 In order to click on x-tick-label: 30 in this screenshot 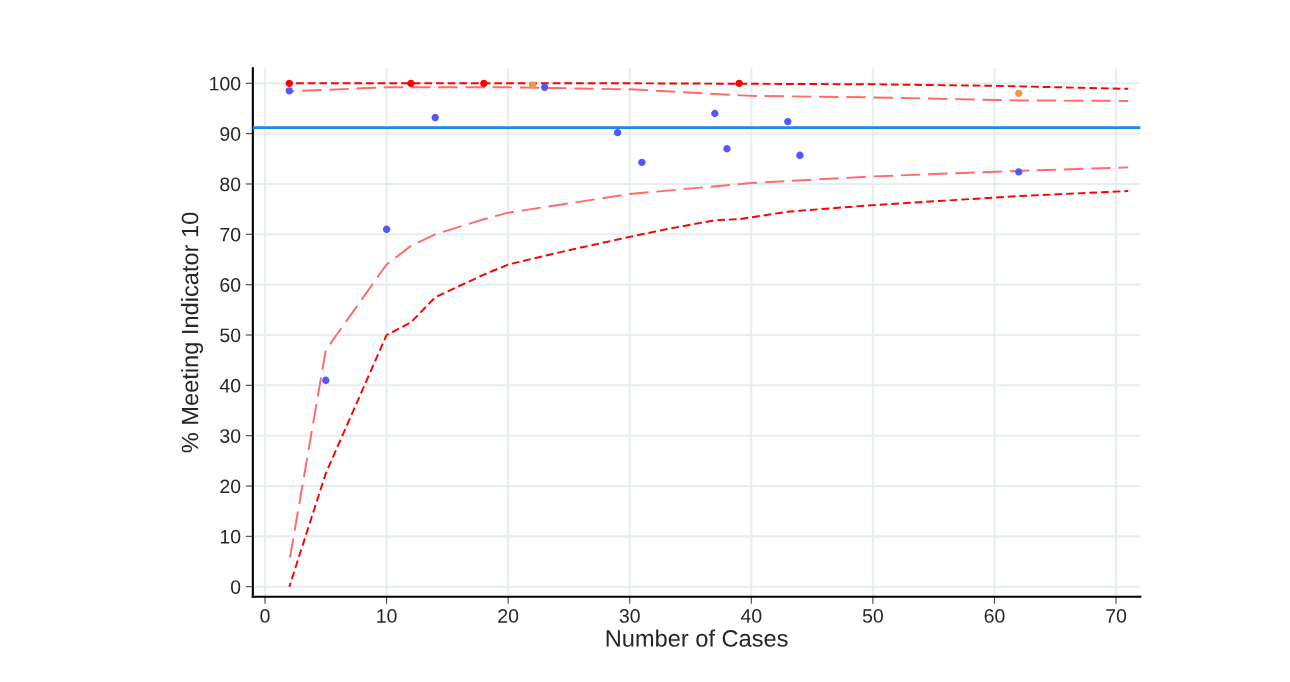, I will do `click(629, 616)`.